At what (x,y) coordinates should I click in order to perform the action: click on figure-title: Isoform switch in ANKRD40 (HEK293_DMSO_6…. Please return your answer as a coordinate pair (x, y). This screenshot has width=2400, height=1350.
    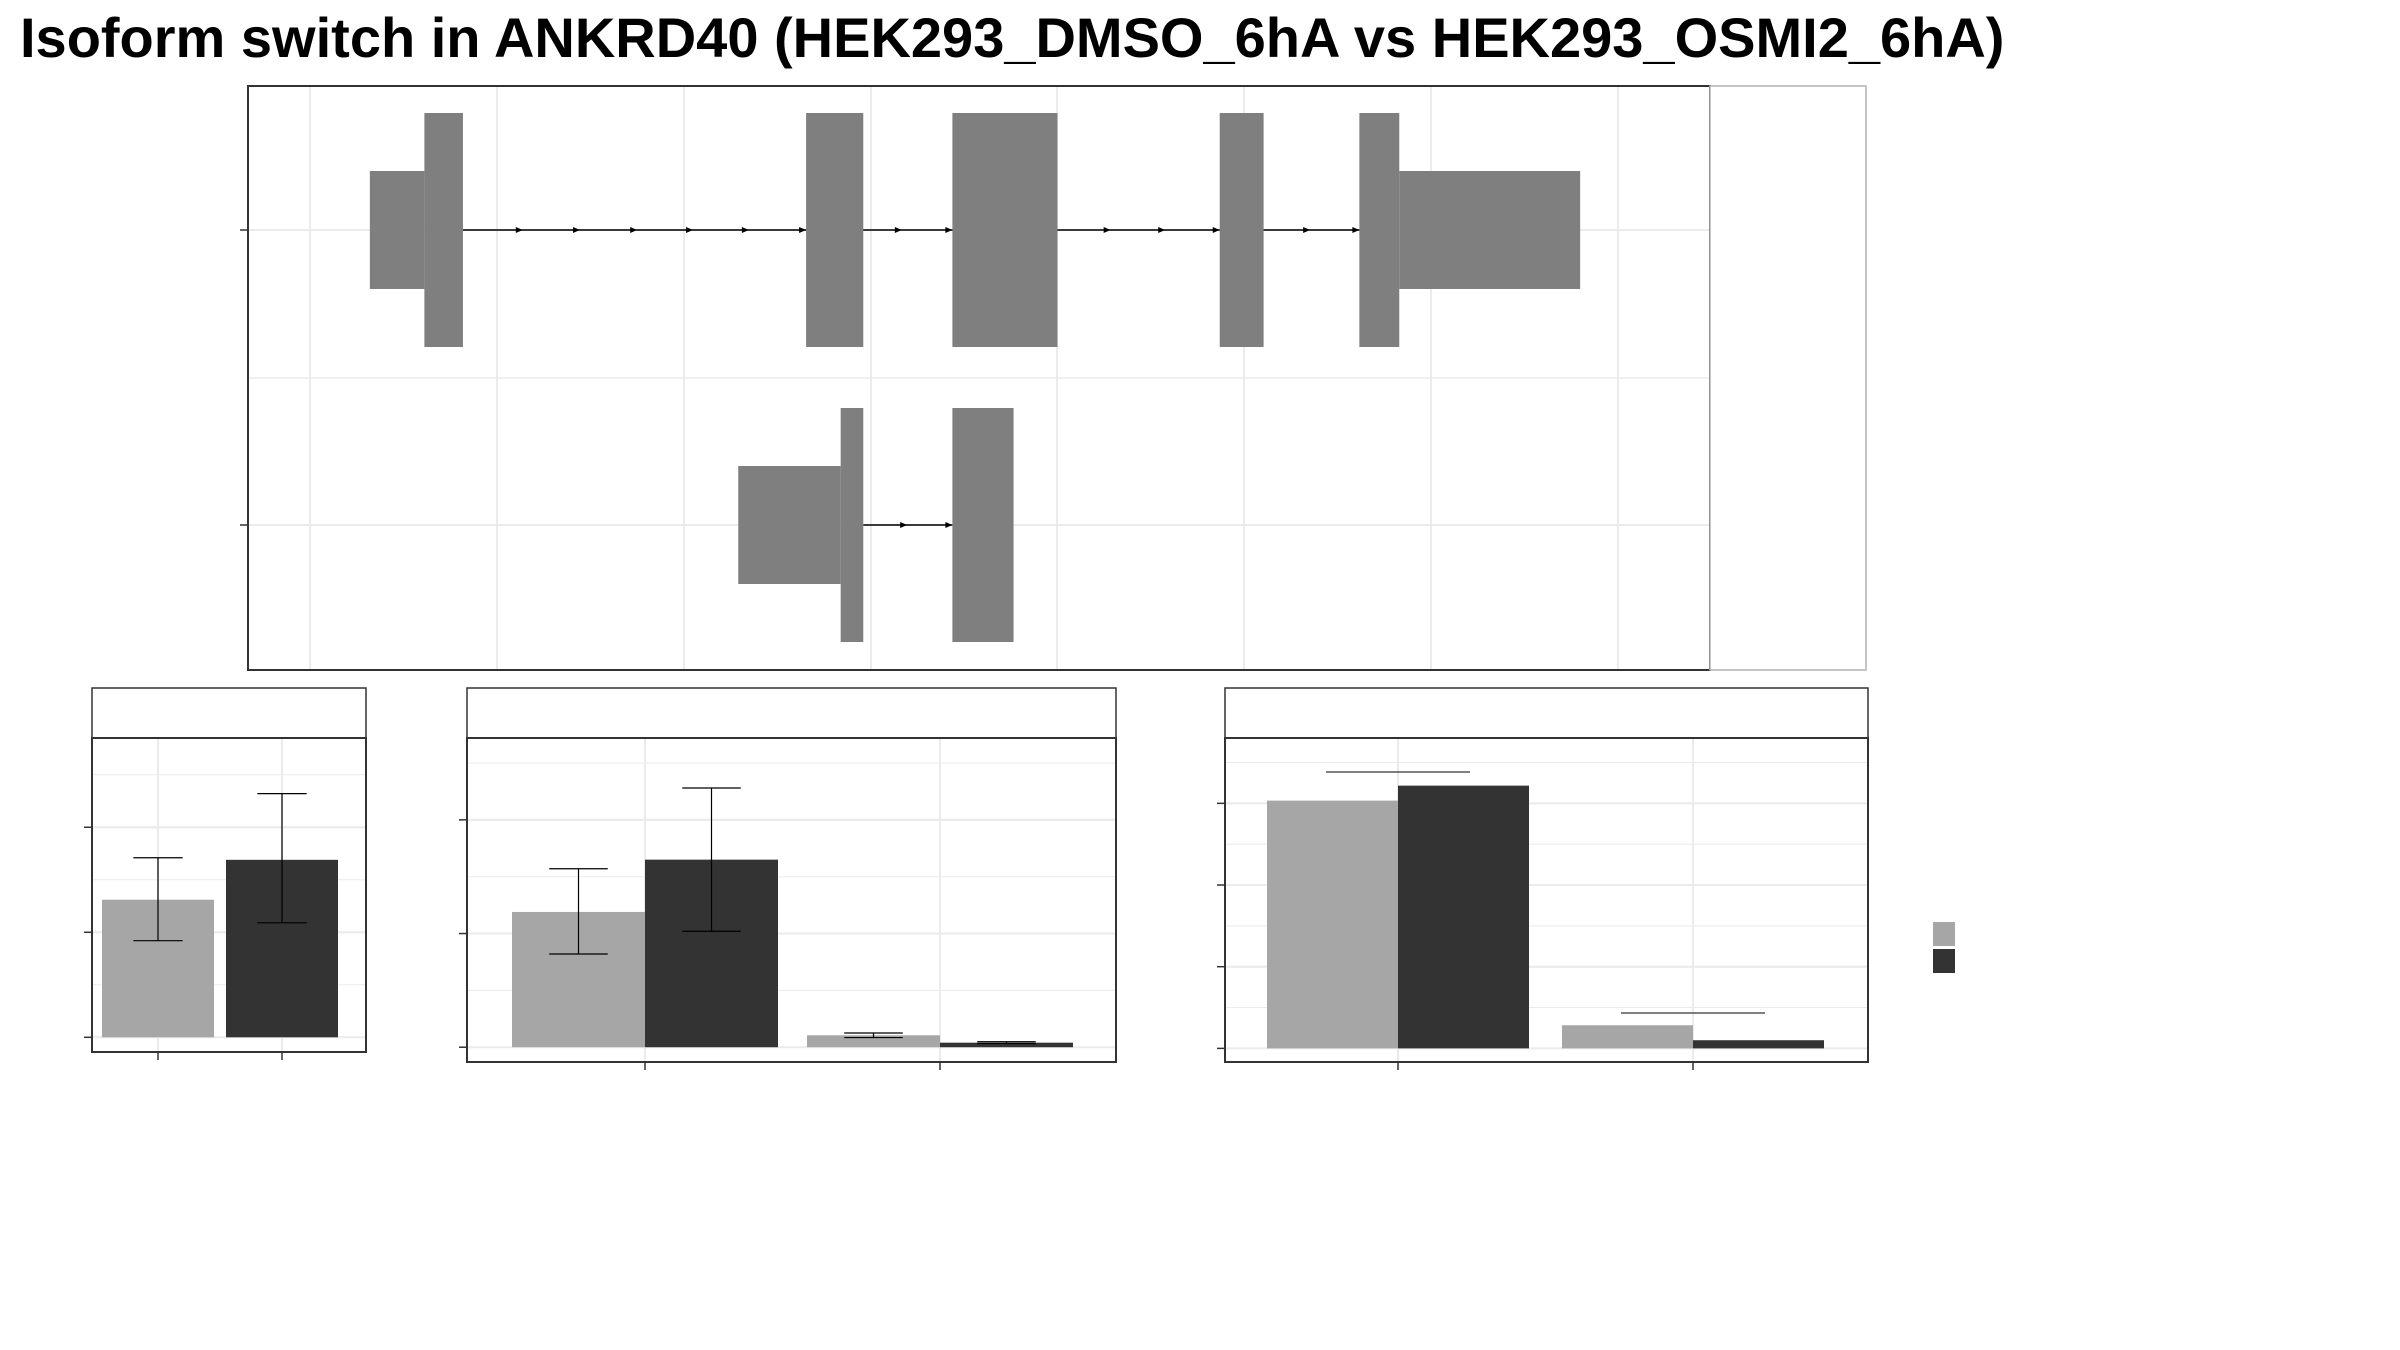
    Looking at the image, I should click on (1012, 37).